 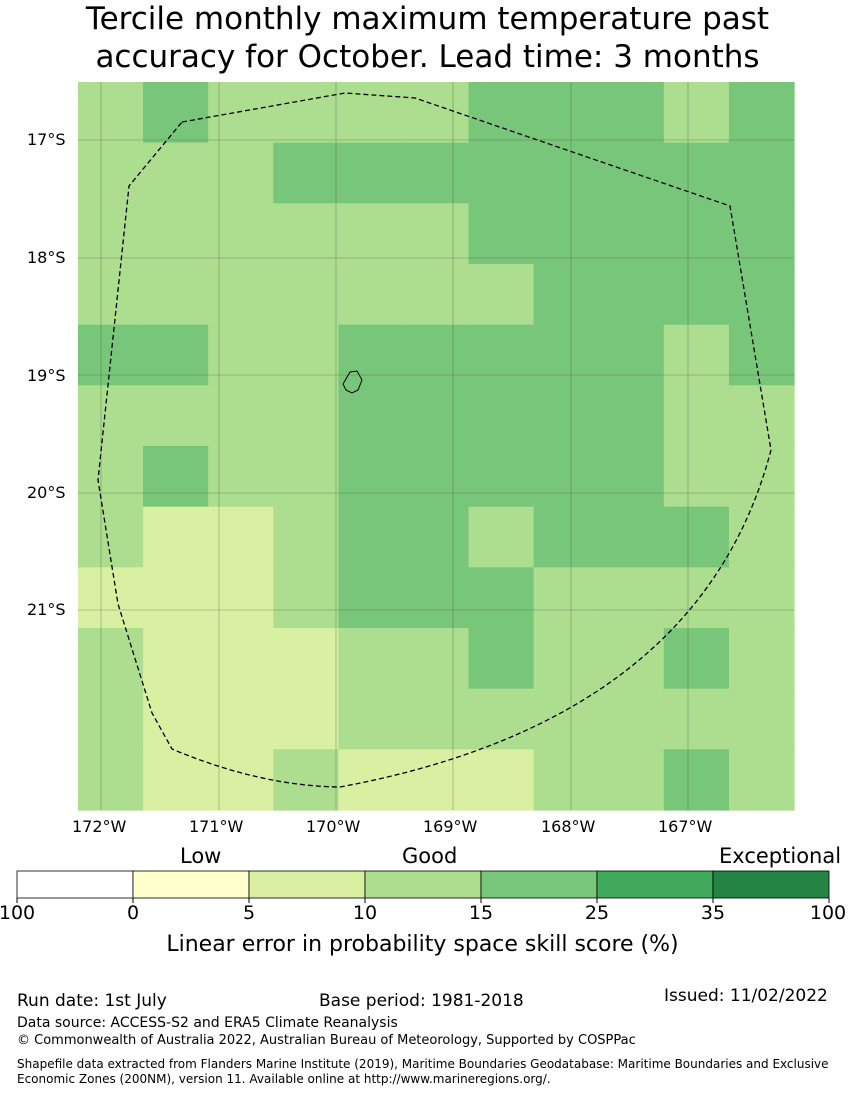 I want to click on title-line-1: Tercile monthly maximum temperature past, so click(x=427, y=19).